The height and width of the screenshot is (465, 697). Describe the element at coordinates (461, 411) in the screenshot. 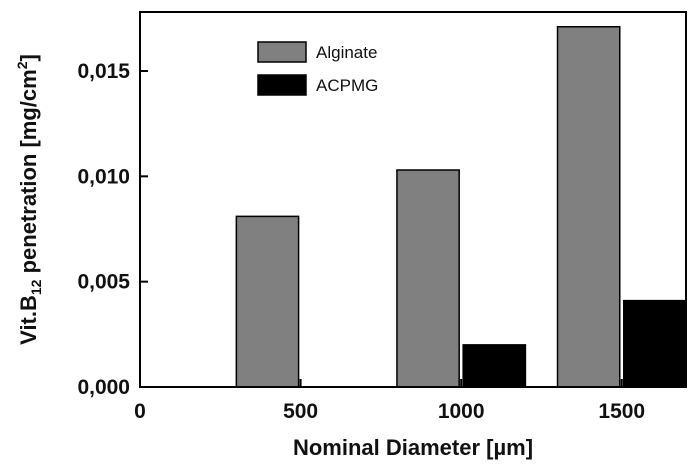

I see `x-tick-label: 1000` at that location.